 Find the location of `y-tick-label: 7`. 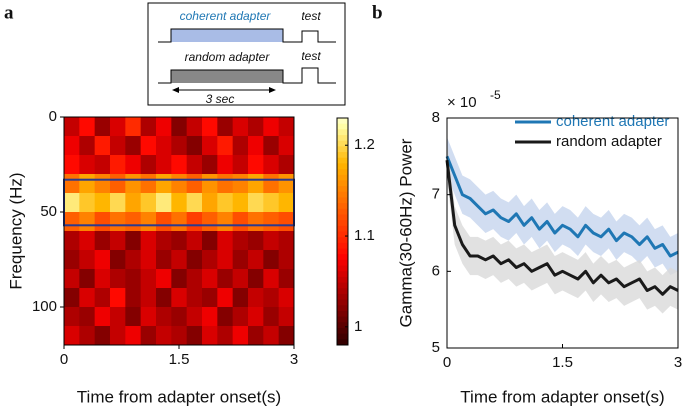

y-tick-label: 7 is located at coordinates (436, 194).